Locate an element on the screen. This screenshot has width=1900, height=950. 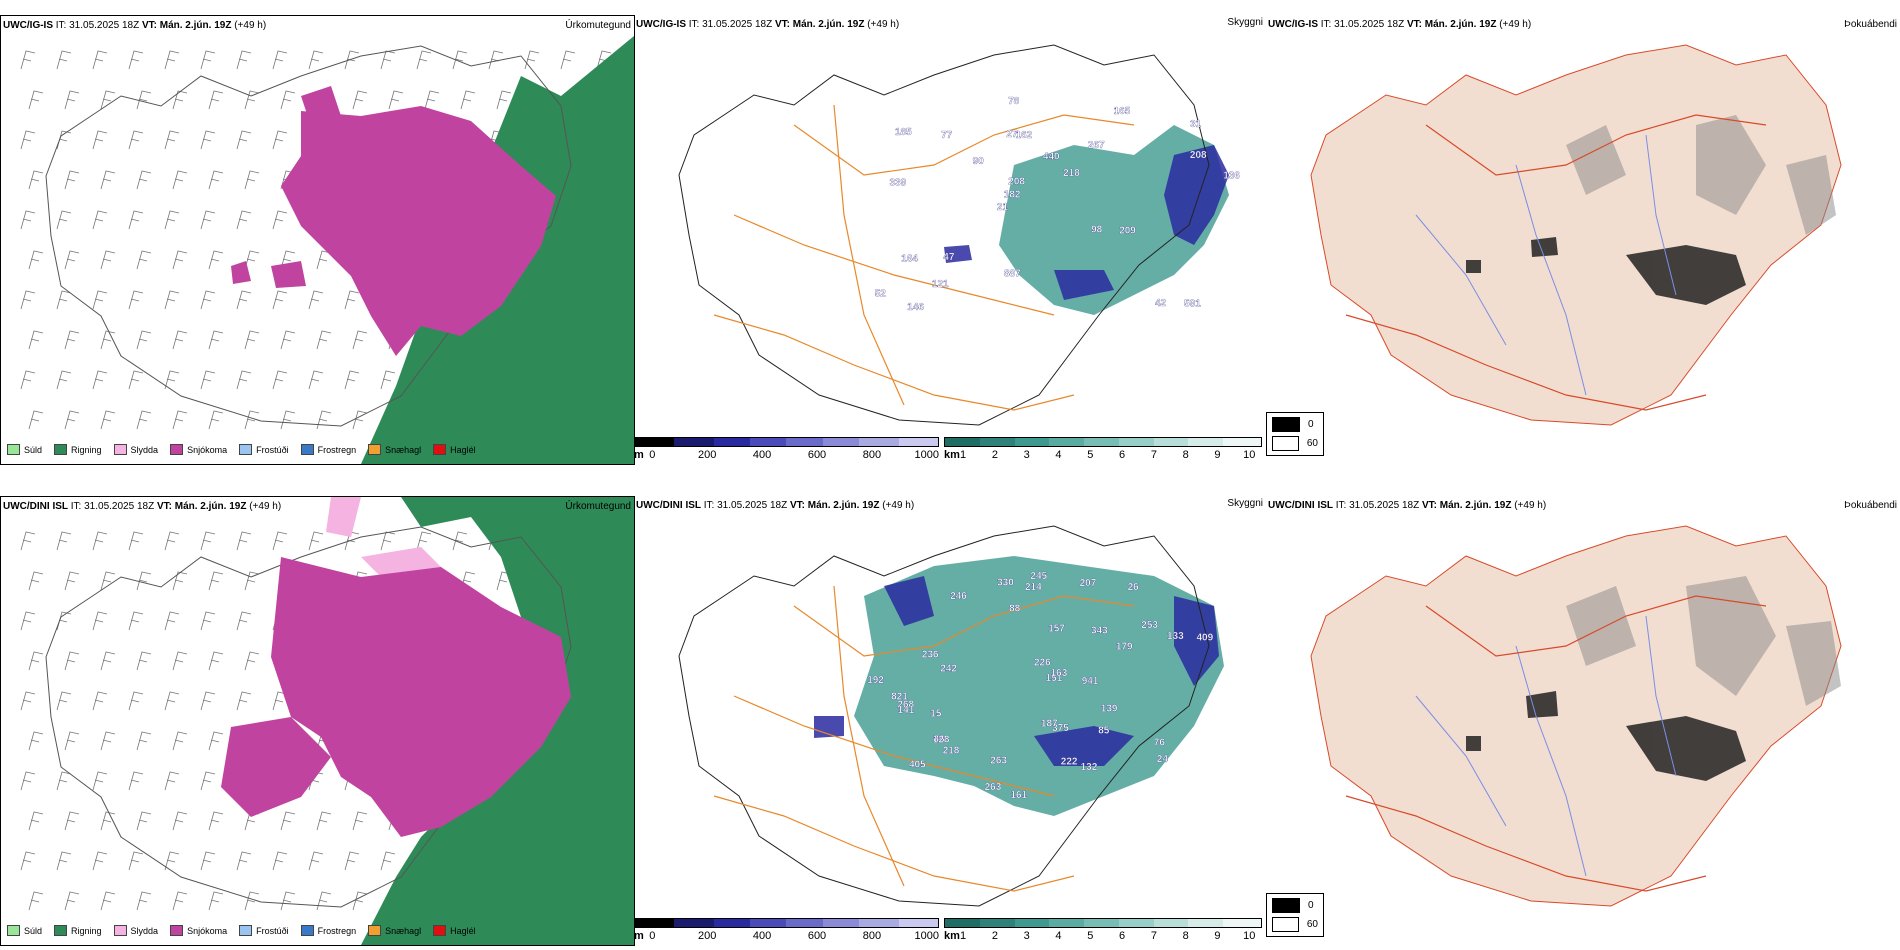
snow-area is located at coordinates (393, 221).